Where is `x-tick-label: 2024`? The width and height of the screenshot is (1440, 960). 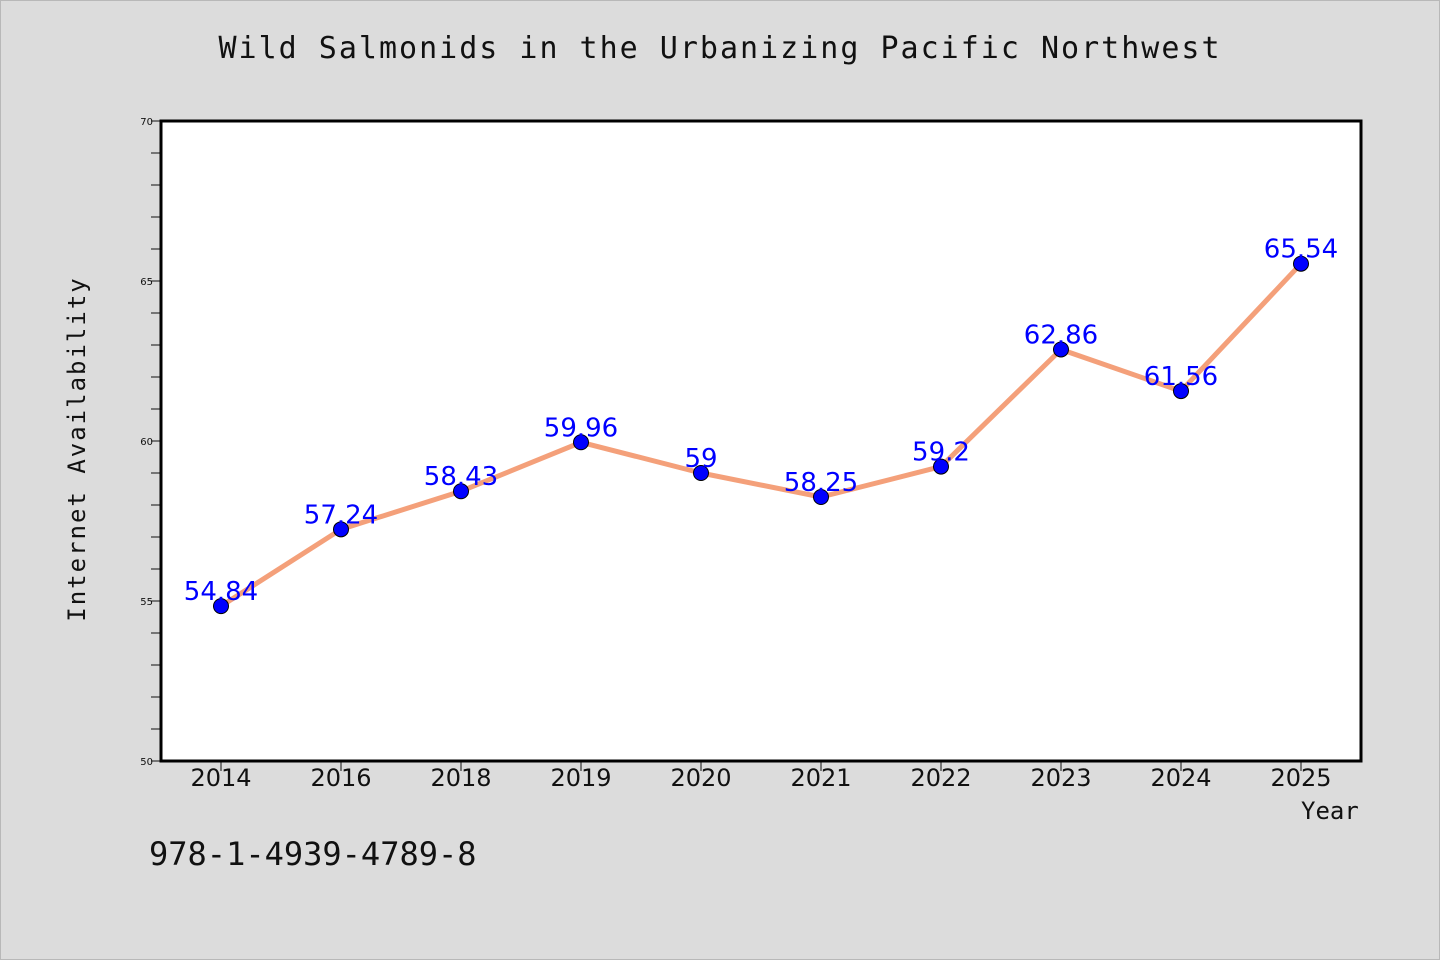
x-tick-label: 2024 is located at coordinates (1180, 778).